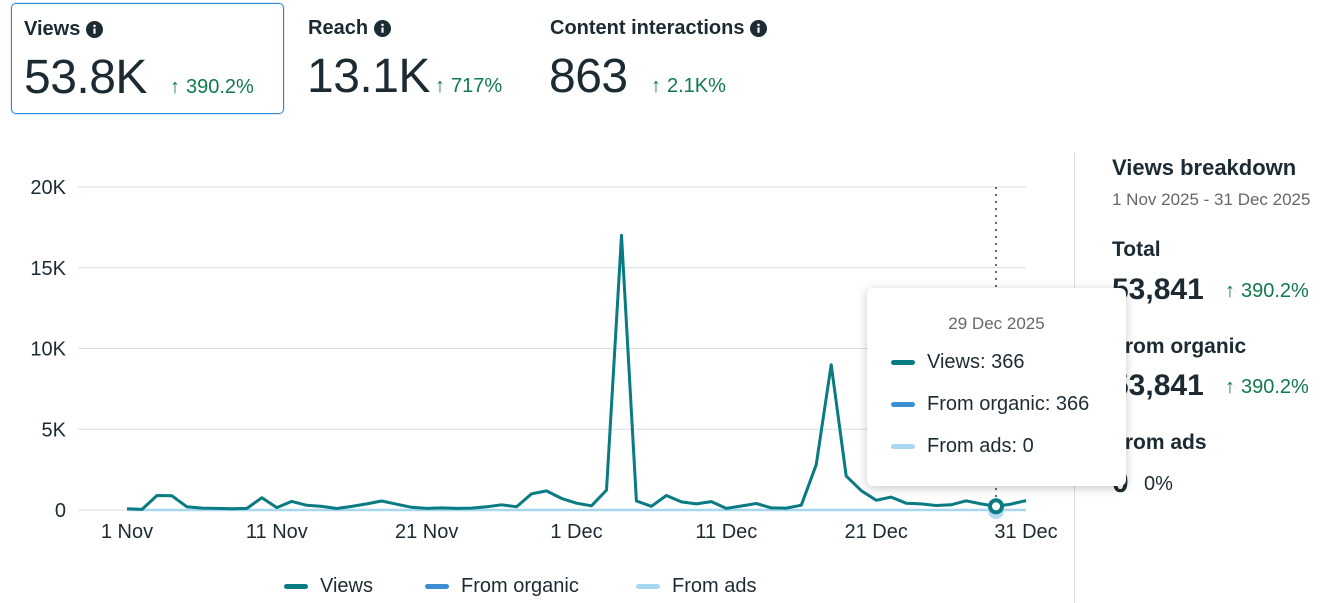  I want to click on metric-label-content-interactions: Content interactions, so click(659, 28).